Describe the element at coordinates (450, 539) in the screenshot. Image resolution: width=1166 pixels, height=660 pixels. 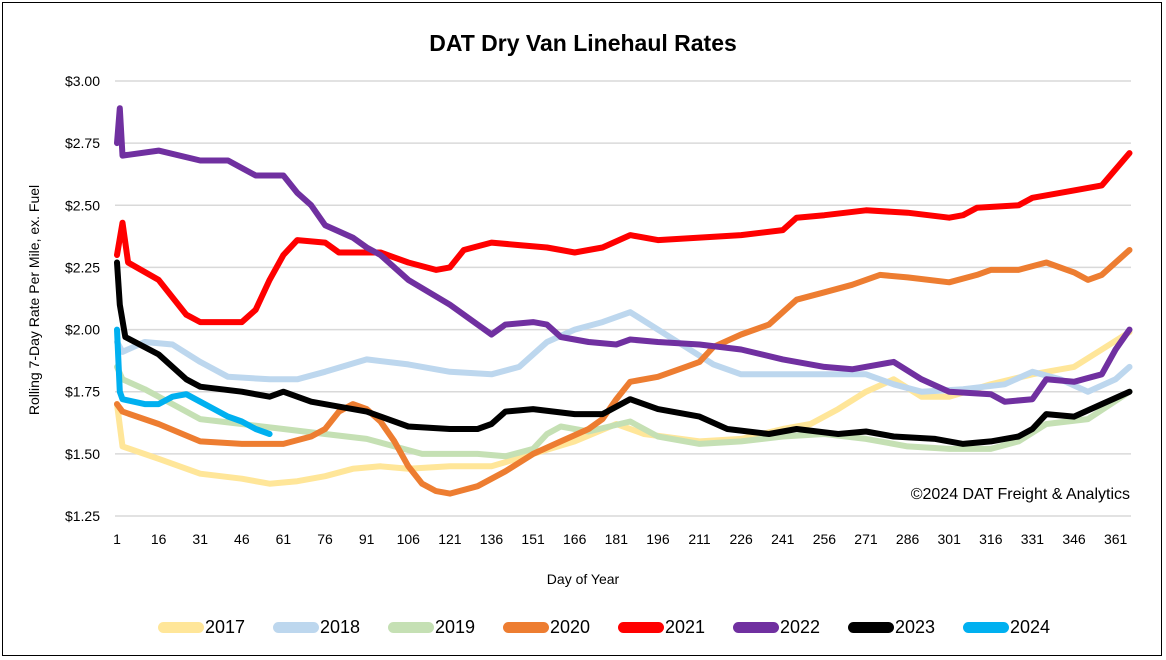
I see `x-tick-label: 121` at that location.